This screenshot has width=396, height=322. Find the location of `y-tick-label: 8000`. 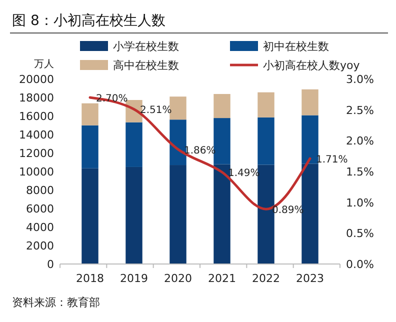

y-tick-label: 8000 is located at coordinates (40, 190).